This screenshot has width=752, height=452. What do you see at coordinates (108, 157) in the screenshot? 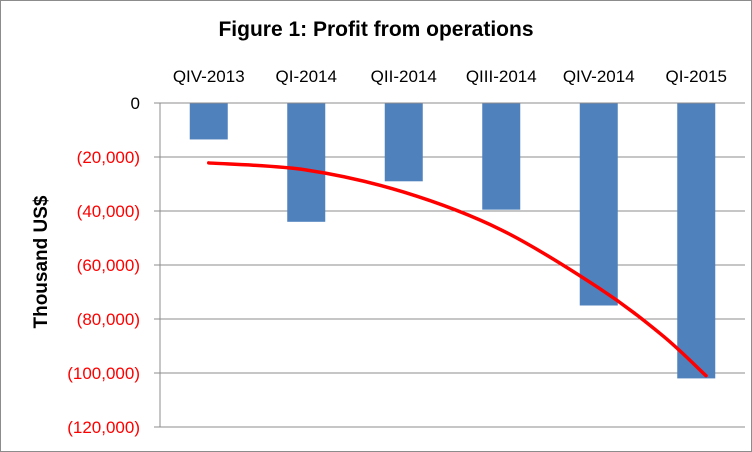
I see `y-tick-label: (20,000)` at bounding box center [108, 157].